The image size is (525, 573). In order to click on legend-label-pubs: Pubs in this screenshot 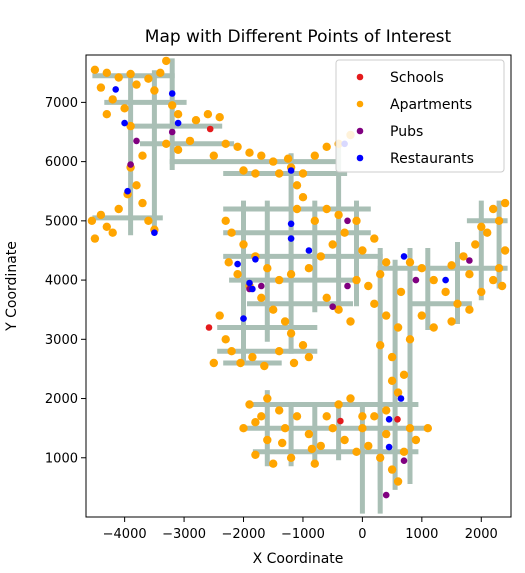, I will do `click(406, 132)`.